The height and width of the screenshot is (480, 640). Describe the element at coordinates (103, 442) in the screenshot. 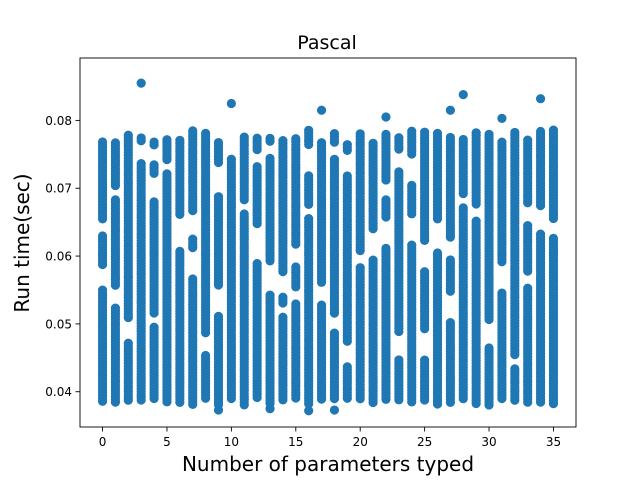

I see `x-tick-label: 0` at that location.